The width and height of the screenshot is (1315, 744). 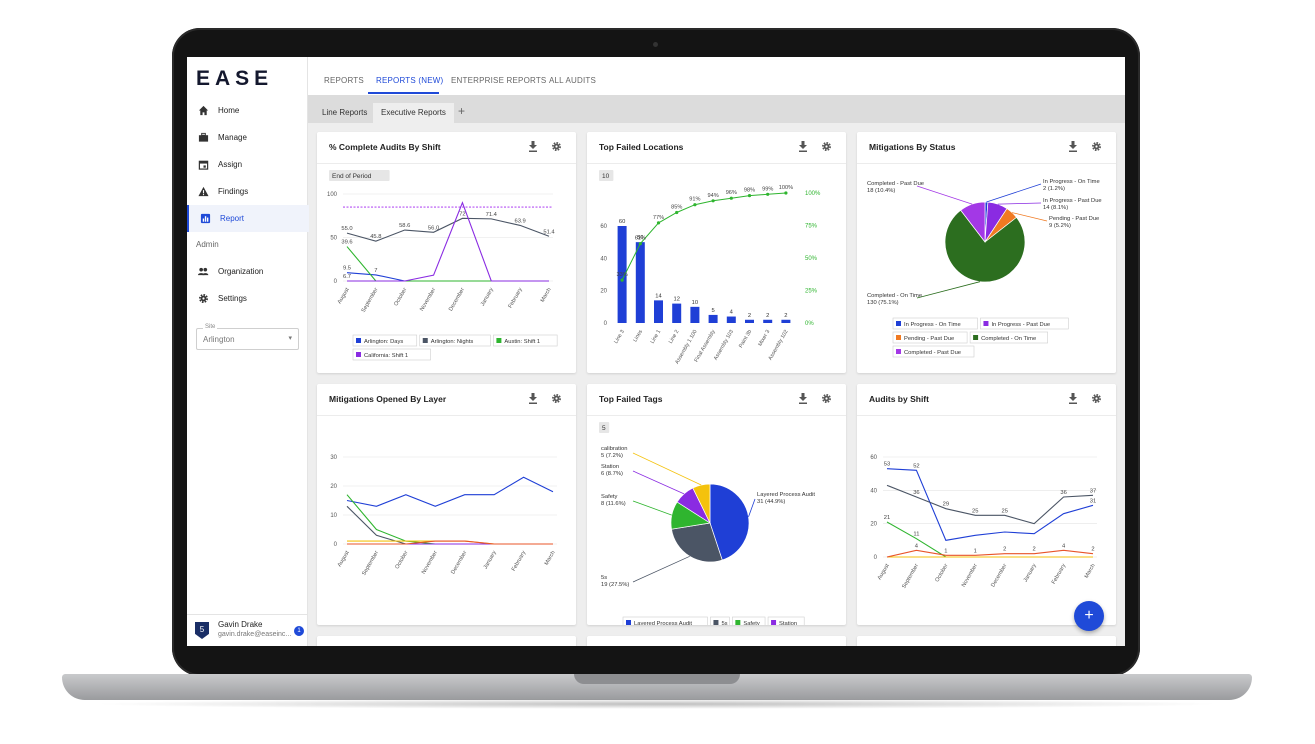 I want to click on bar, so click(x=695, y=314).